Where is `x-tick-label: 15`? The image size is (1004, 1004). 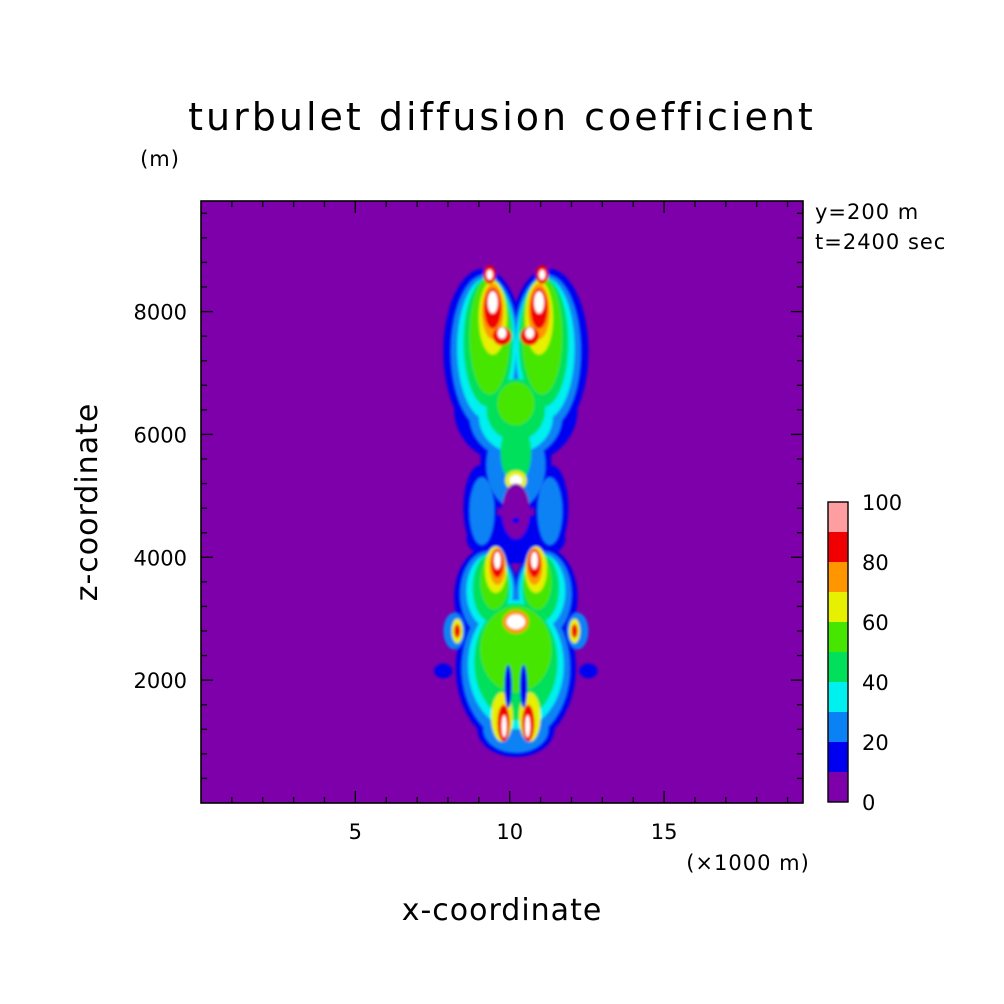
x-tick-label: 15 is located at coordinates (664, 832).